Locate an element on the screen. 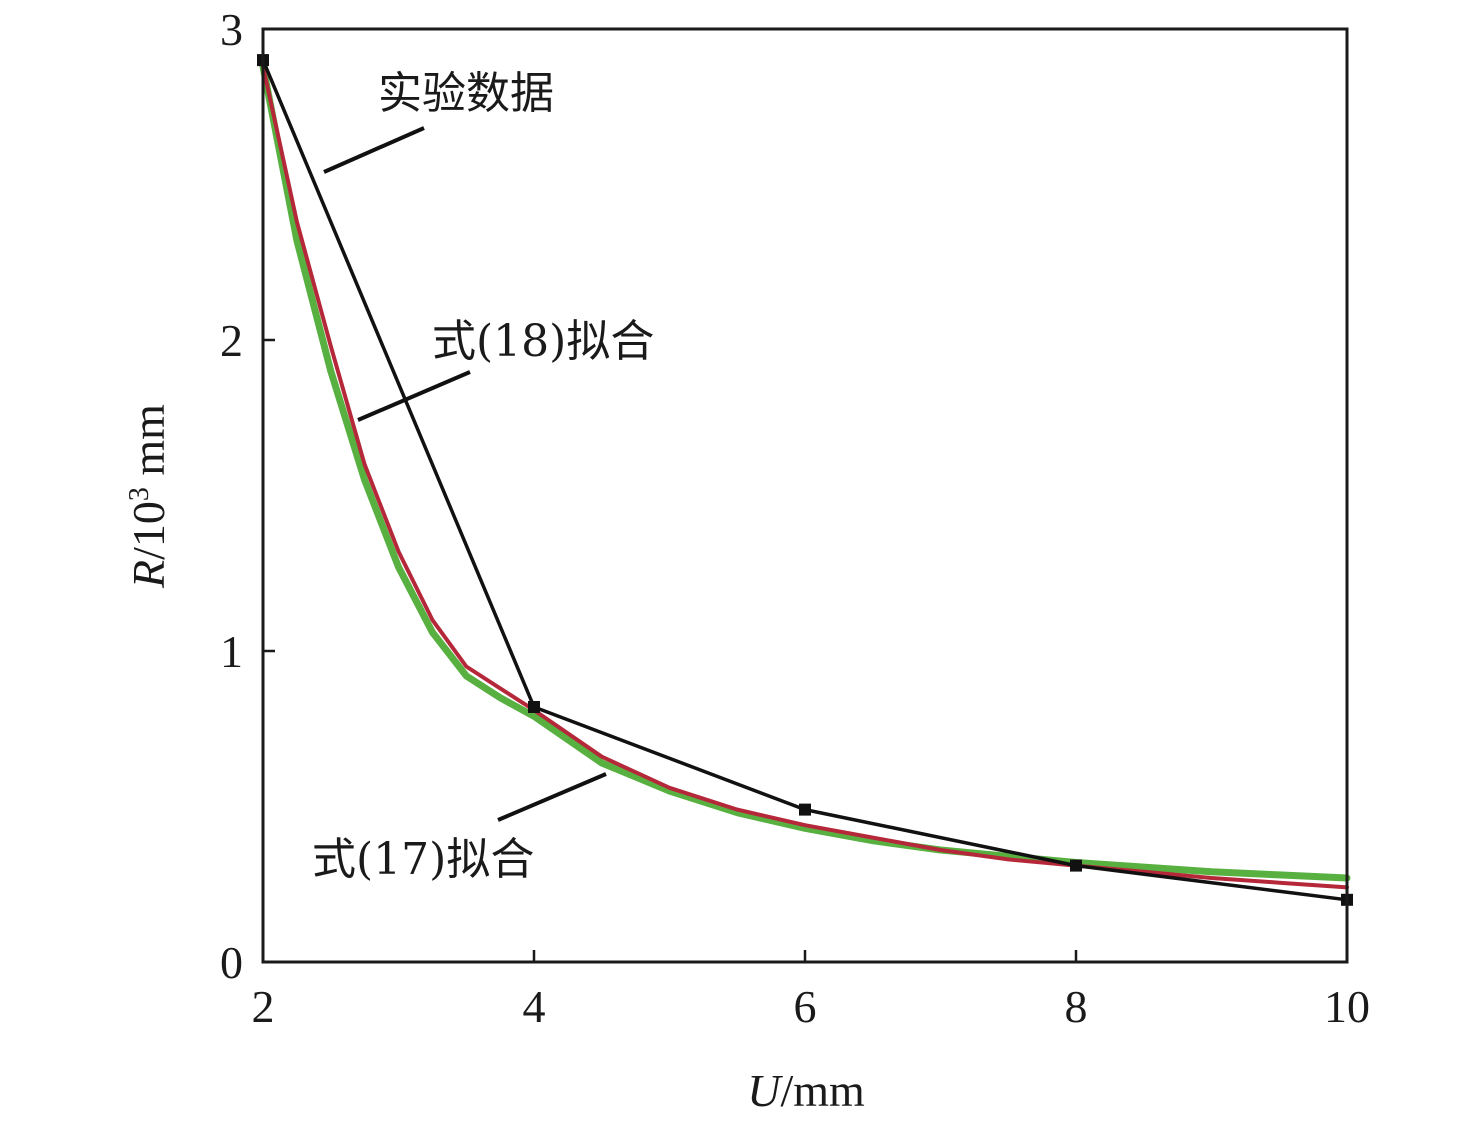  annotation-eq17-fit: 式(17)拟合 is located at coordinates (423, 859).